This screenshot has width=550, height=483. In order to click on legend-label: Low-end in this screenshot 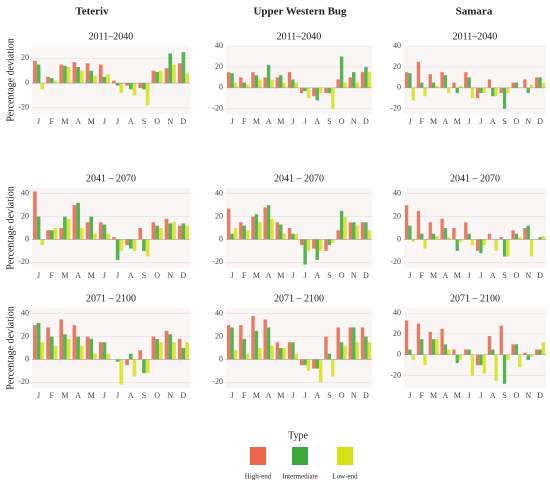, I will do `click(345, 477)`.